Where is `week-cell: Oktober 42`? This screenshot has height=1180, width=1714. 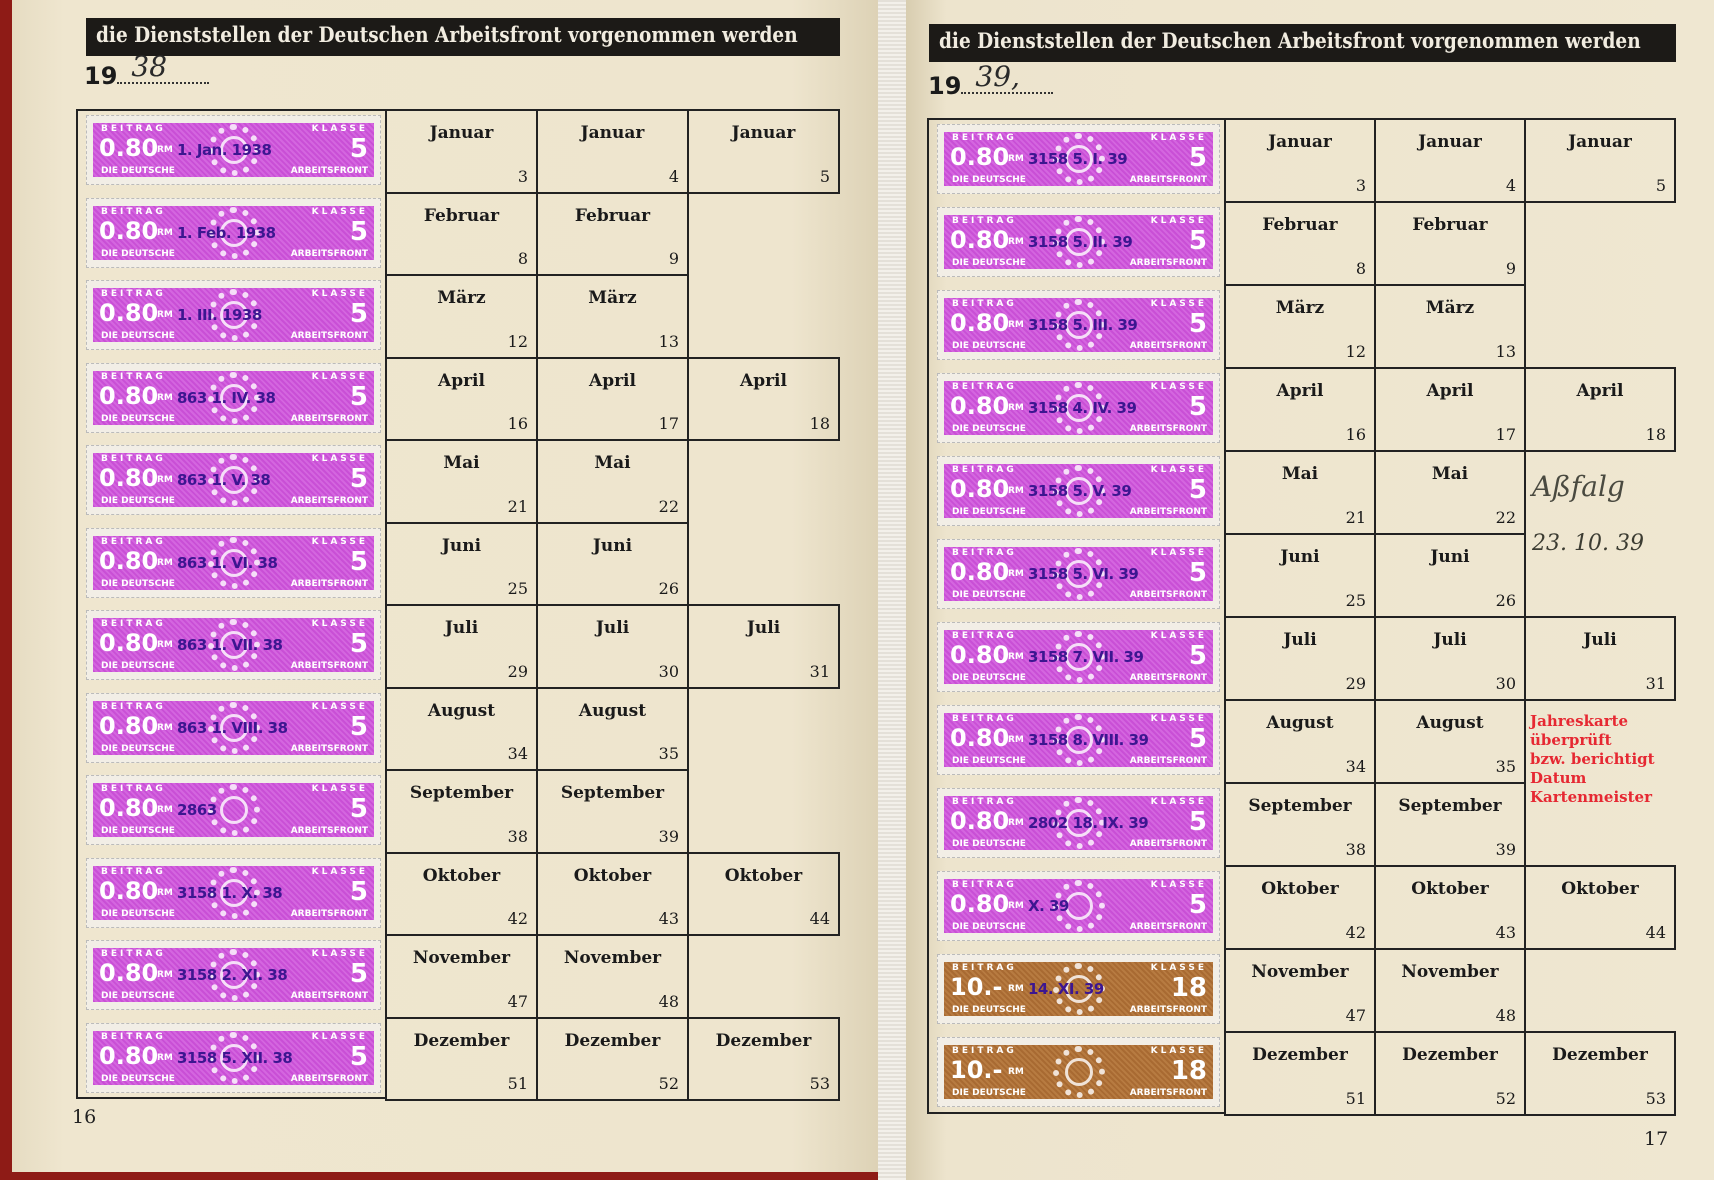
week-cell: Oktober 42 is located at coordinates (1300, 907).